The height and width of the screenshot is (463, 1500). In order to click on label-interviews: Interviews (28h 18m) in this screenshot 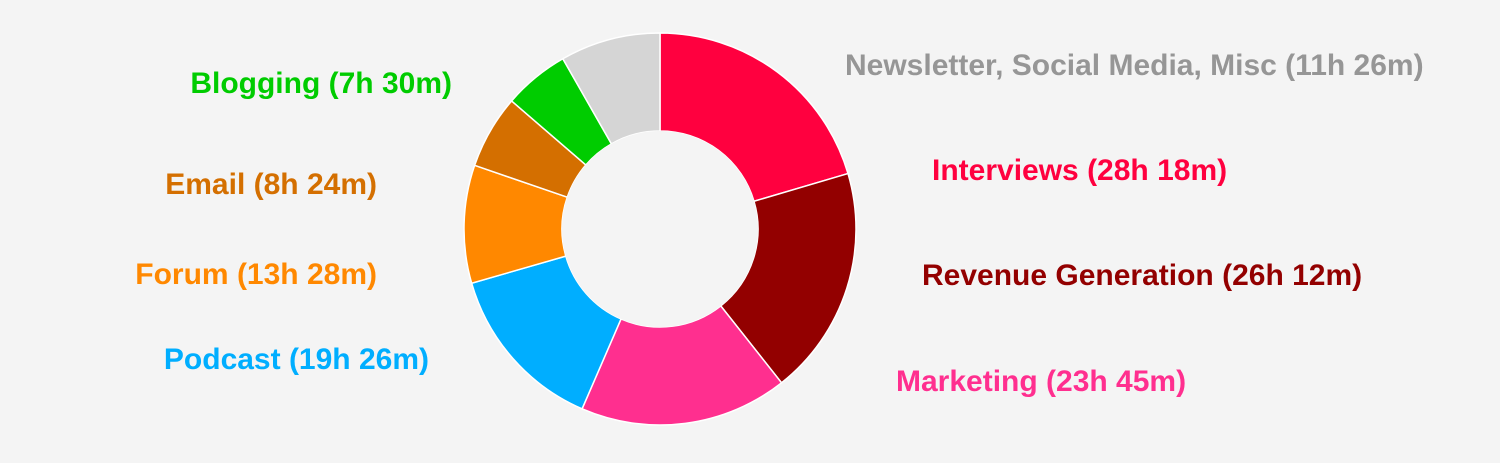, I will do `click(1080, 170)`.